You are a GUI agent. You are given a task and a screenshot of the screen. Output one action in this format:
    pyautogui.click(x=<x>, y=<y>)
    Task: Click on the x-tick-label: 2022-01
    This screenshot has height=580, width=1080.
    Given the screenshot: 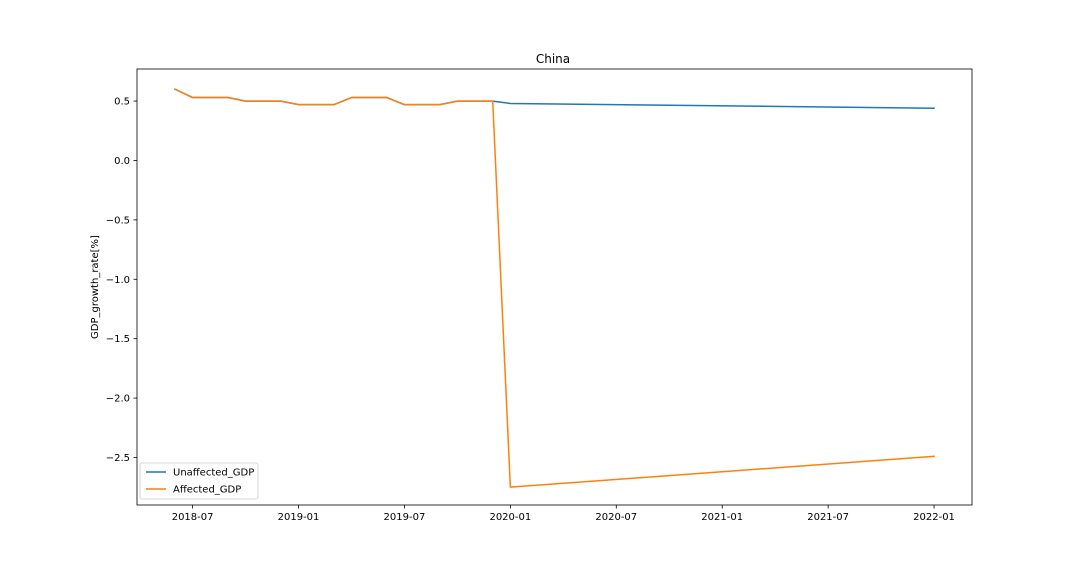 What is the action you would take?
    pyautogui.click(x=934, y=517)
    